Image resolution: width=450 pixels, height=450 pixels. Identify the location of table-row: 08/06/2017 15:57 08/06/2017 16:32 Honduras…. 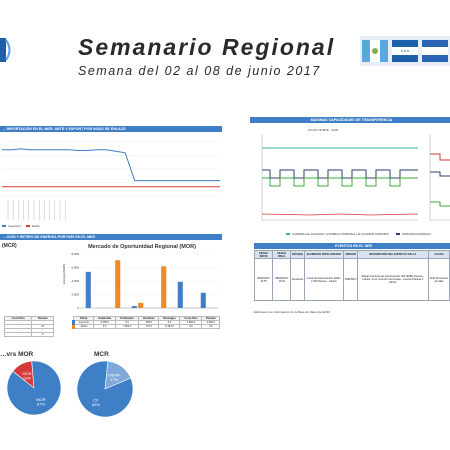
(351, 279).